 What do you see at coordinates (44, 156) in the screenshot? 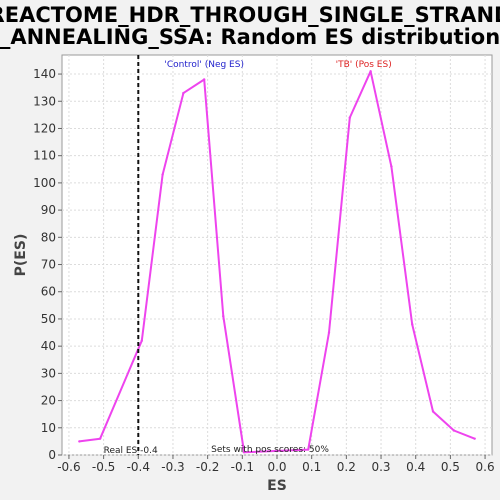
I see `y-tick-label: 110` at bounding box center [44, 156].